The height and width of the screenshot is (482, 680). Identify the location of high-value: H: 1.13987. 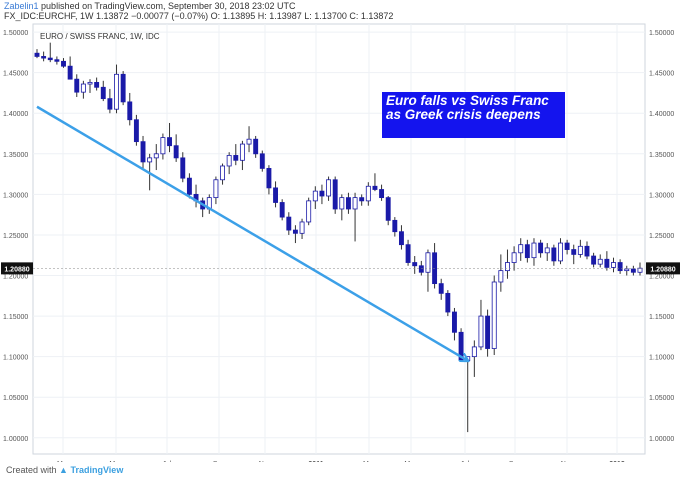
(279, 16).